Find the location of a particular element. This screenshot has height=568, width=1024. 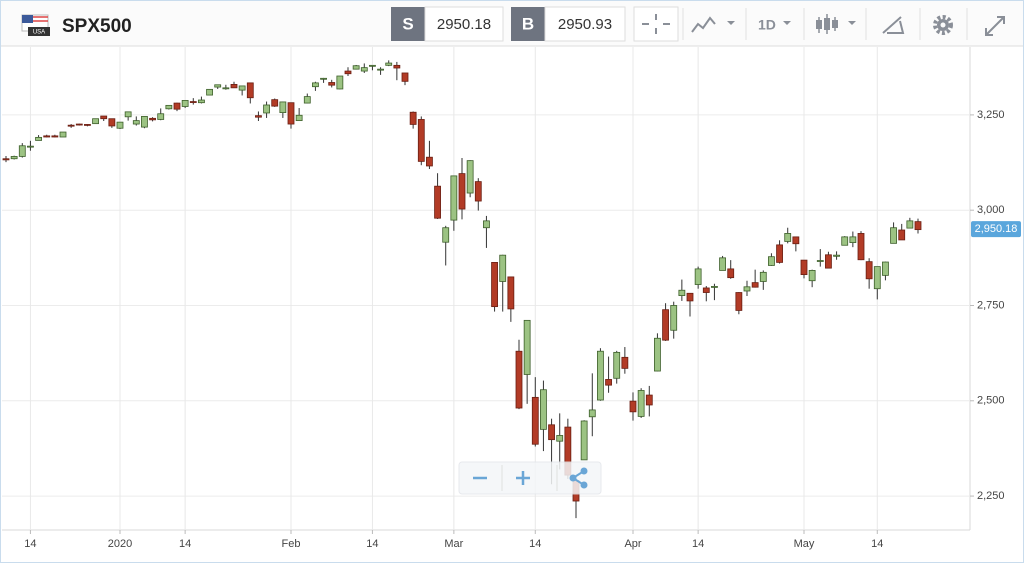

x-tick-label: Mar is located at coordinates (453, 544).